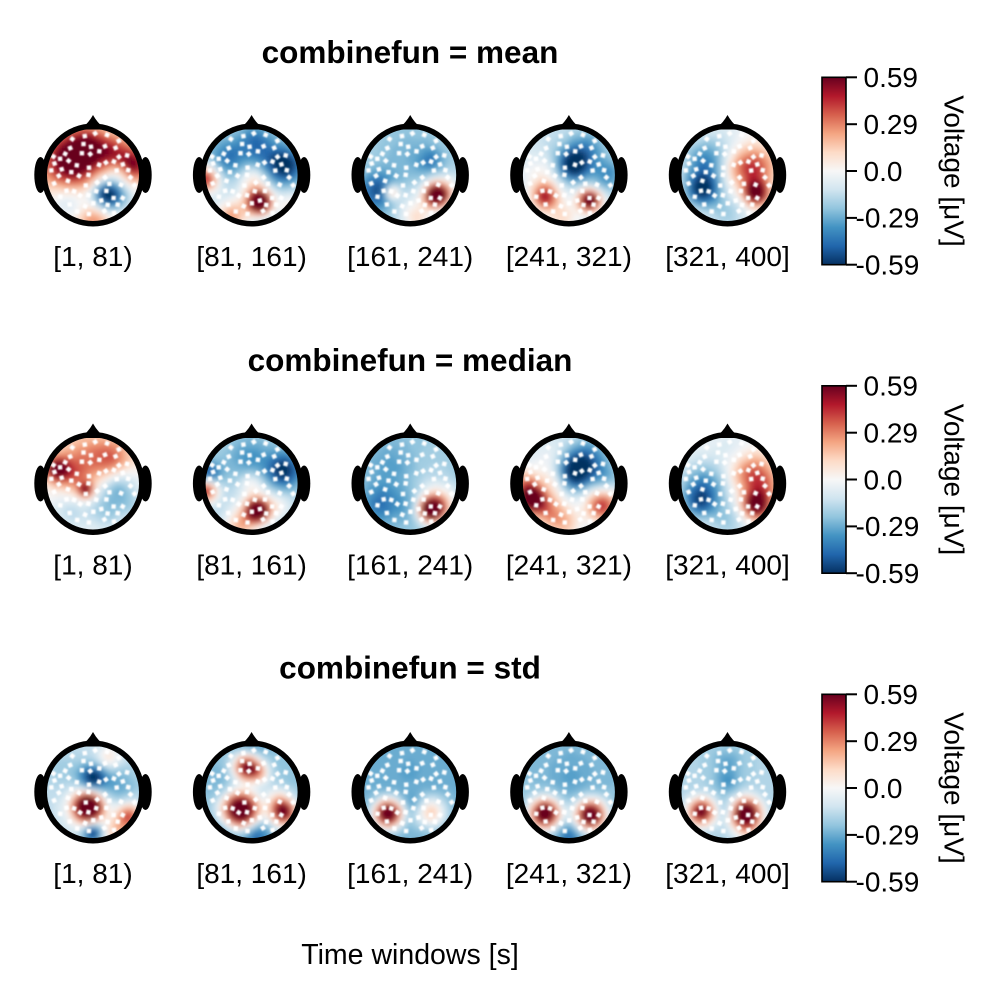  Describe the element at coordinates (410, 668) in the screenshot. I see `svg-text: combinefun = std` at that location.